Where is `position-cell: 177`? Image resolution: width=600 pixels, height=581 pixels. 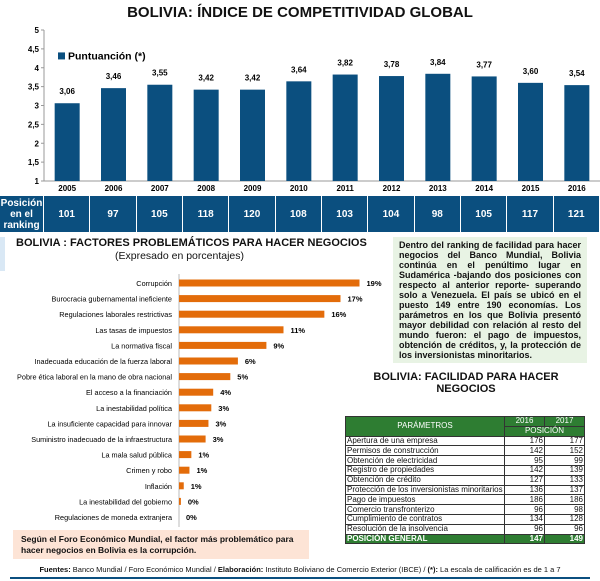
position-cell: 177 is located at coordinates (564, 441).